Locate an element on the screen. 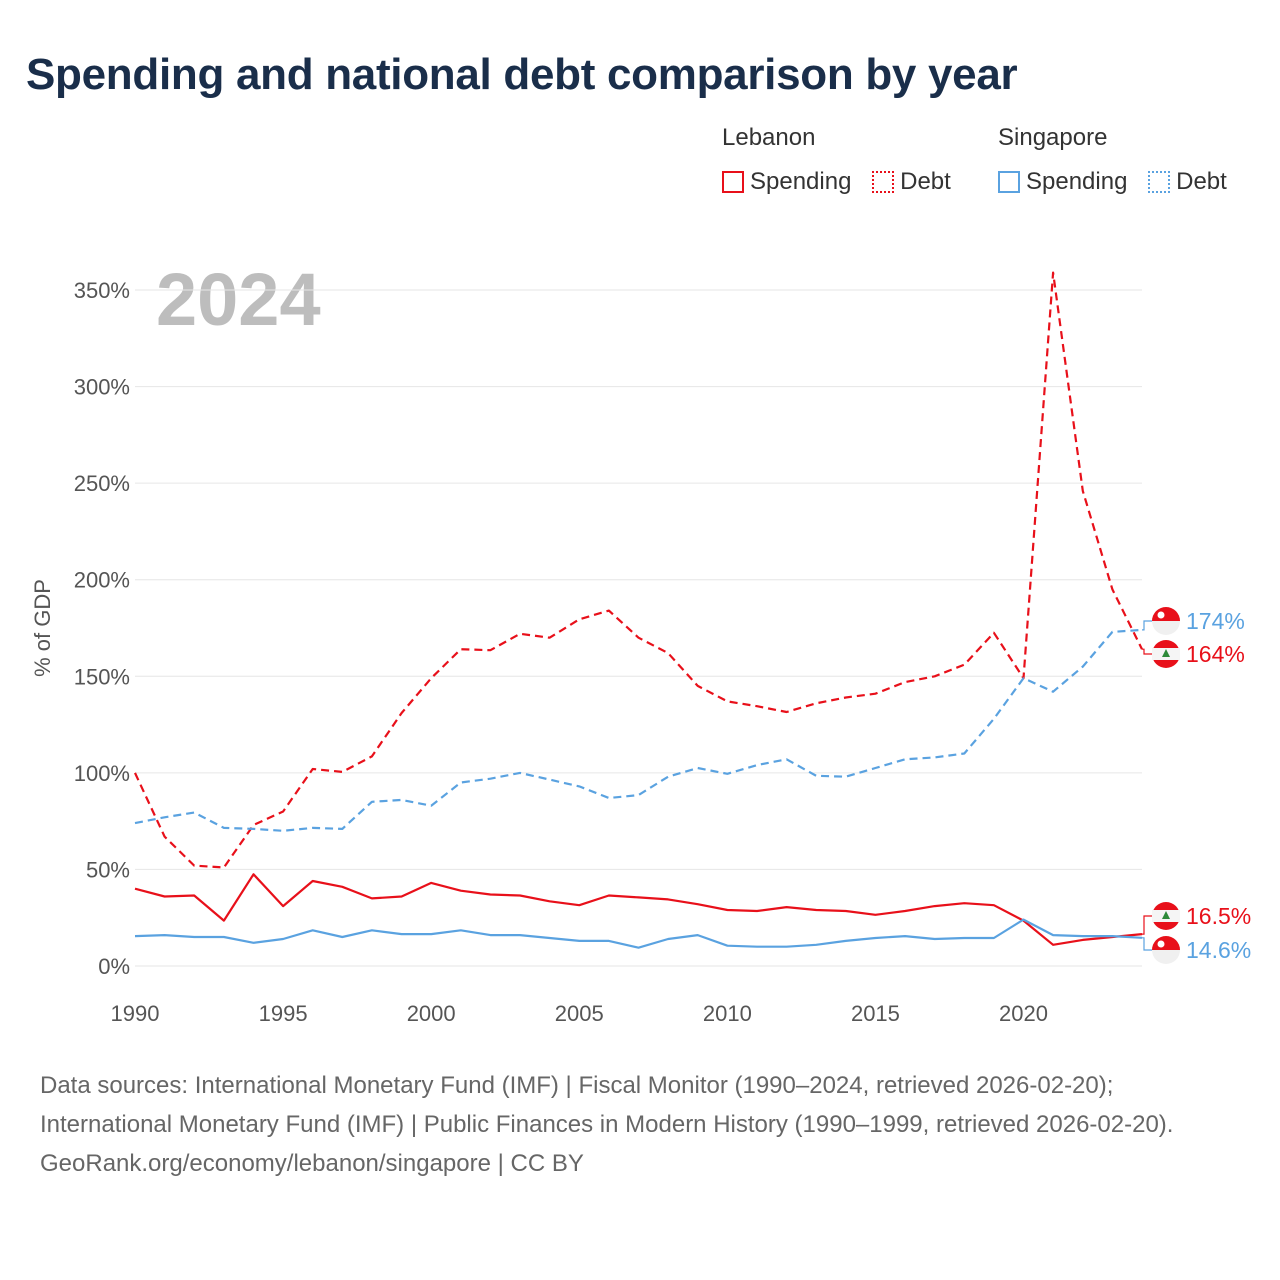 The width and height of the screenshot is (1280, 1280). series-line-lebanon-spending is located at coordinates (638, 909).